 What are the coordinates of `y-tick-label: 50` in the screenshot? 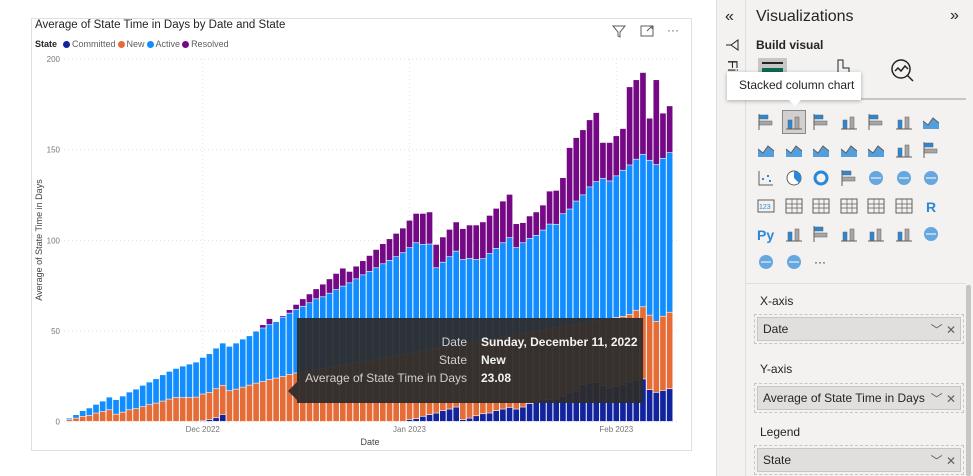 It's located at (55, 331).